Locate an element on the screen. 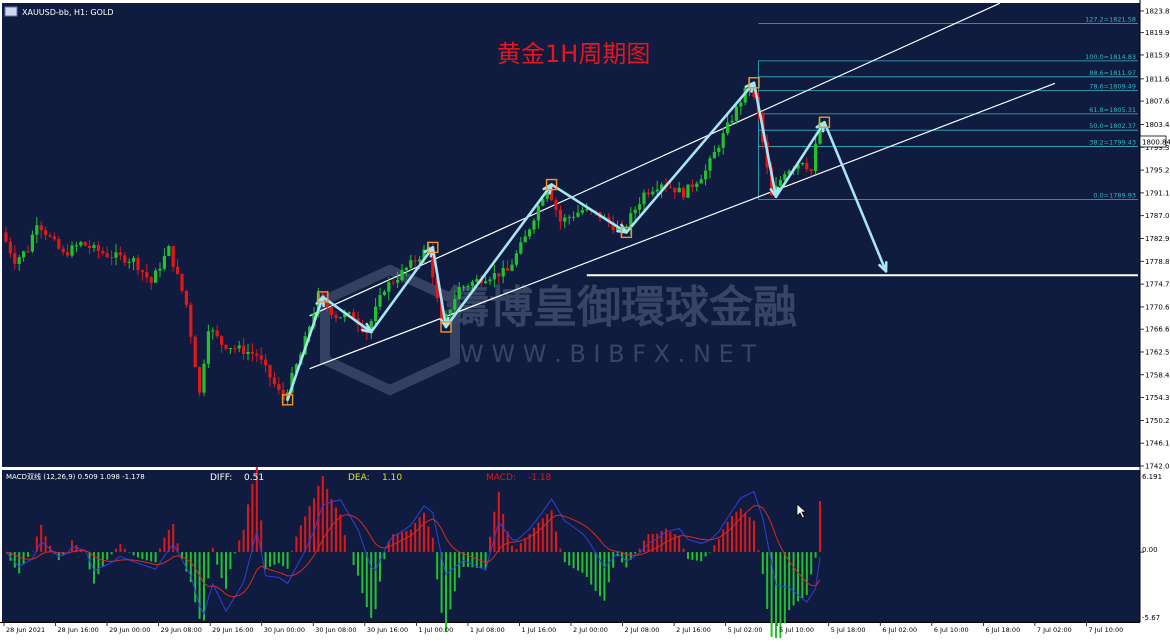 The image size is (1170, 642). mouse-cursor-icon is located at coordinates (802, 511).